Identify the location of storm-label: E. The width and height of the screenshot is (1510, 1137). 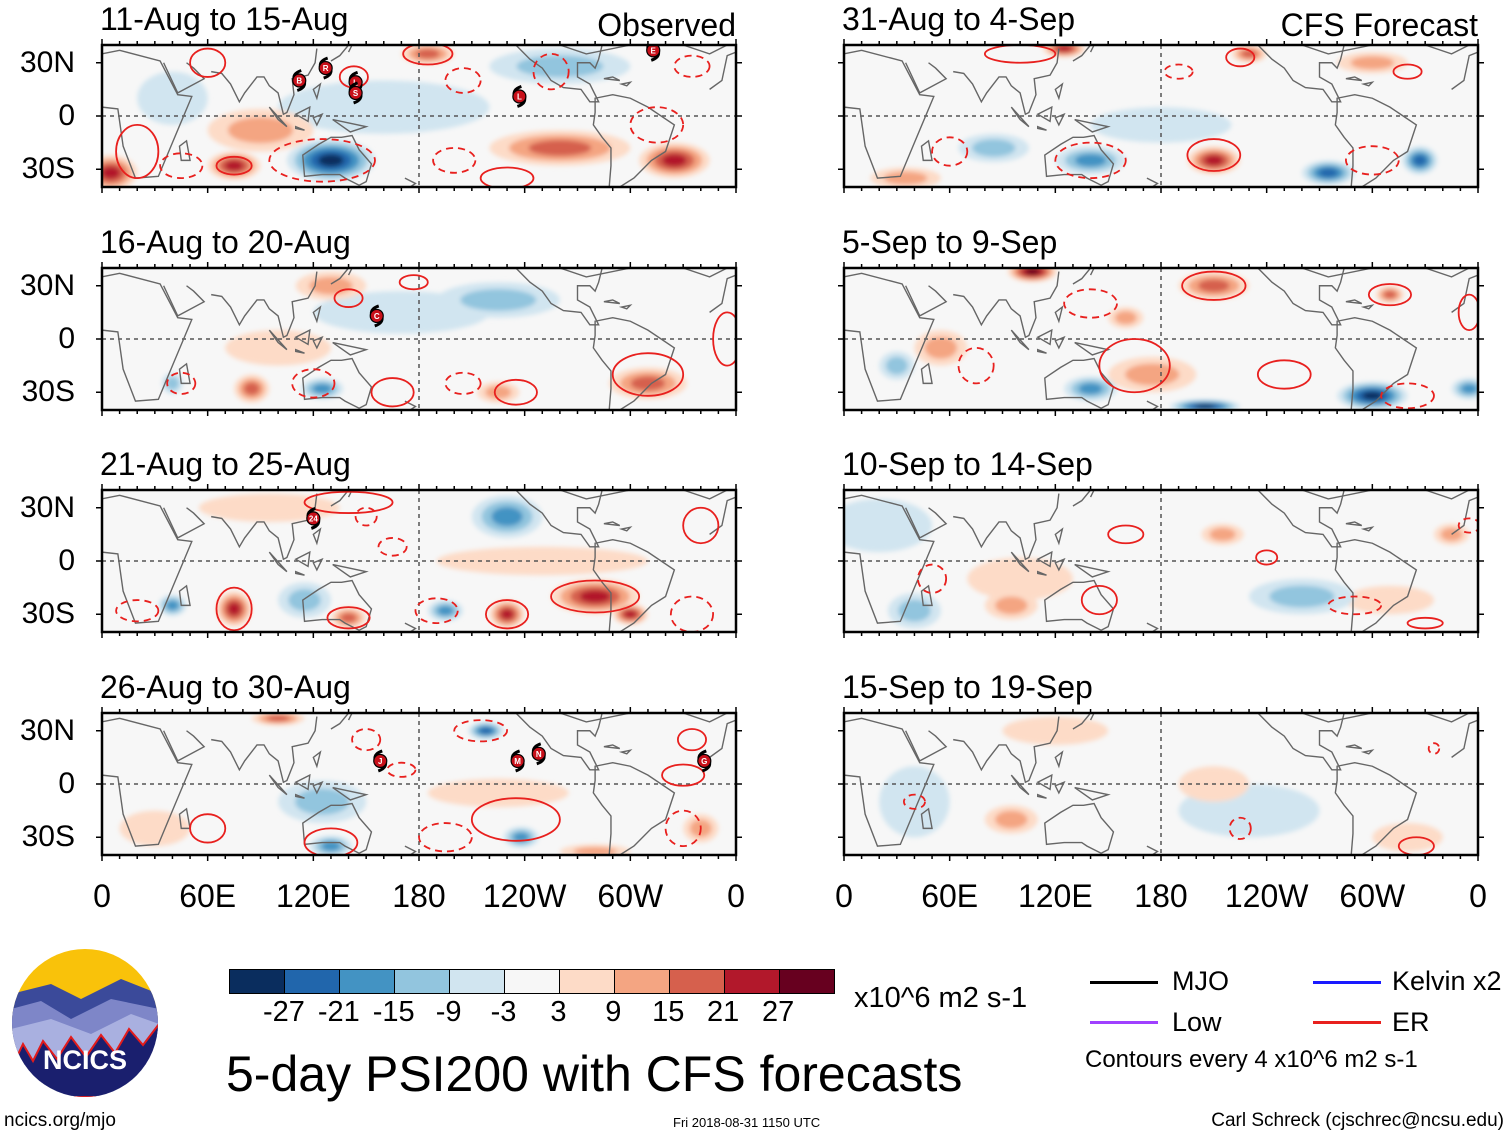
(654, 50).